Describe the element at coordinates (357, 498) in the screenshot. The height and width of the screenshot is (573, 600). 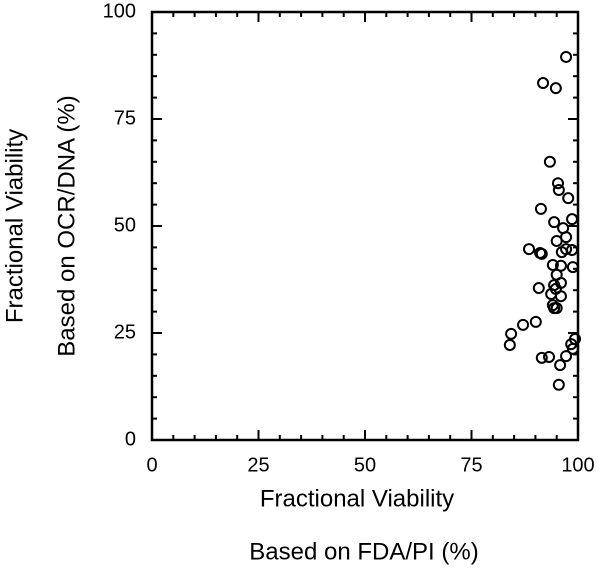
I see `x-axis-label: Fractional Viability` at that location.